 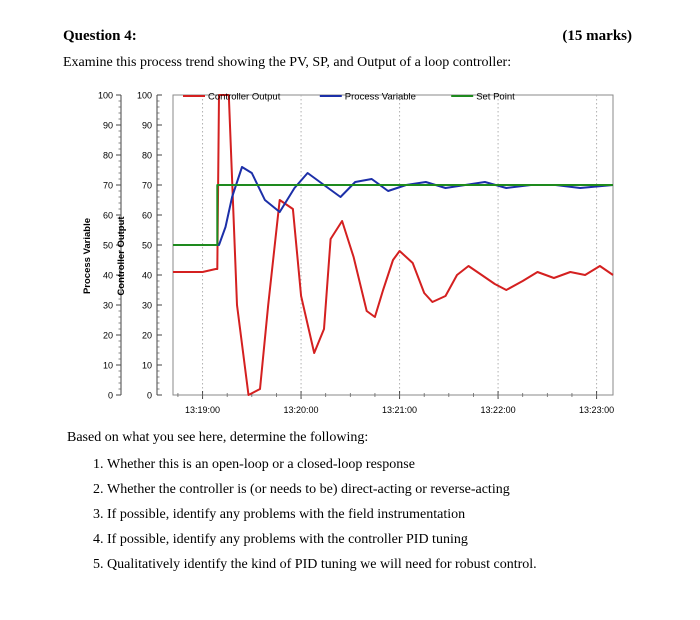 What do you see at coordinates (147, 336) in the screenshot?
I see `co-tick-label: 20` at bounding box center [147, 336].